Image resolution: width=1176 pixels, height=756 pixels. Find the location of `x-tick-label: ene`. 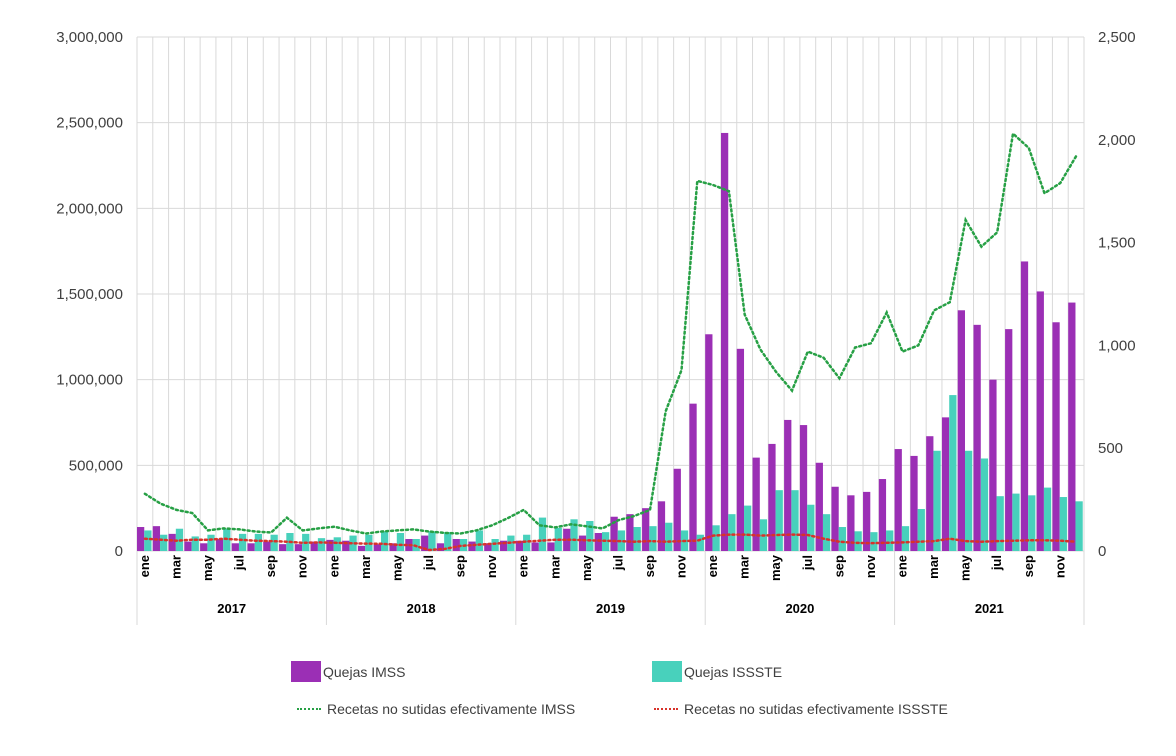

x-tick-label: ene is located at coordinates (144, 566).